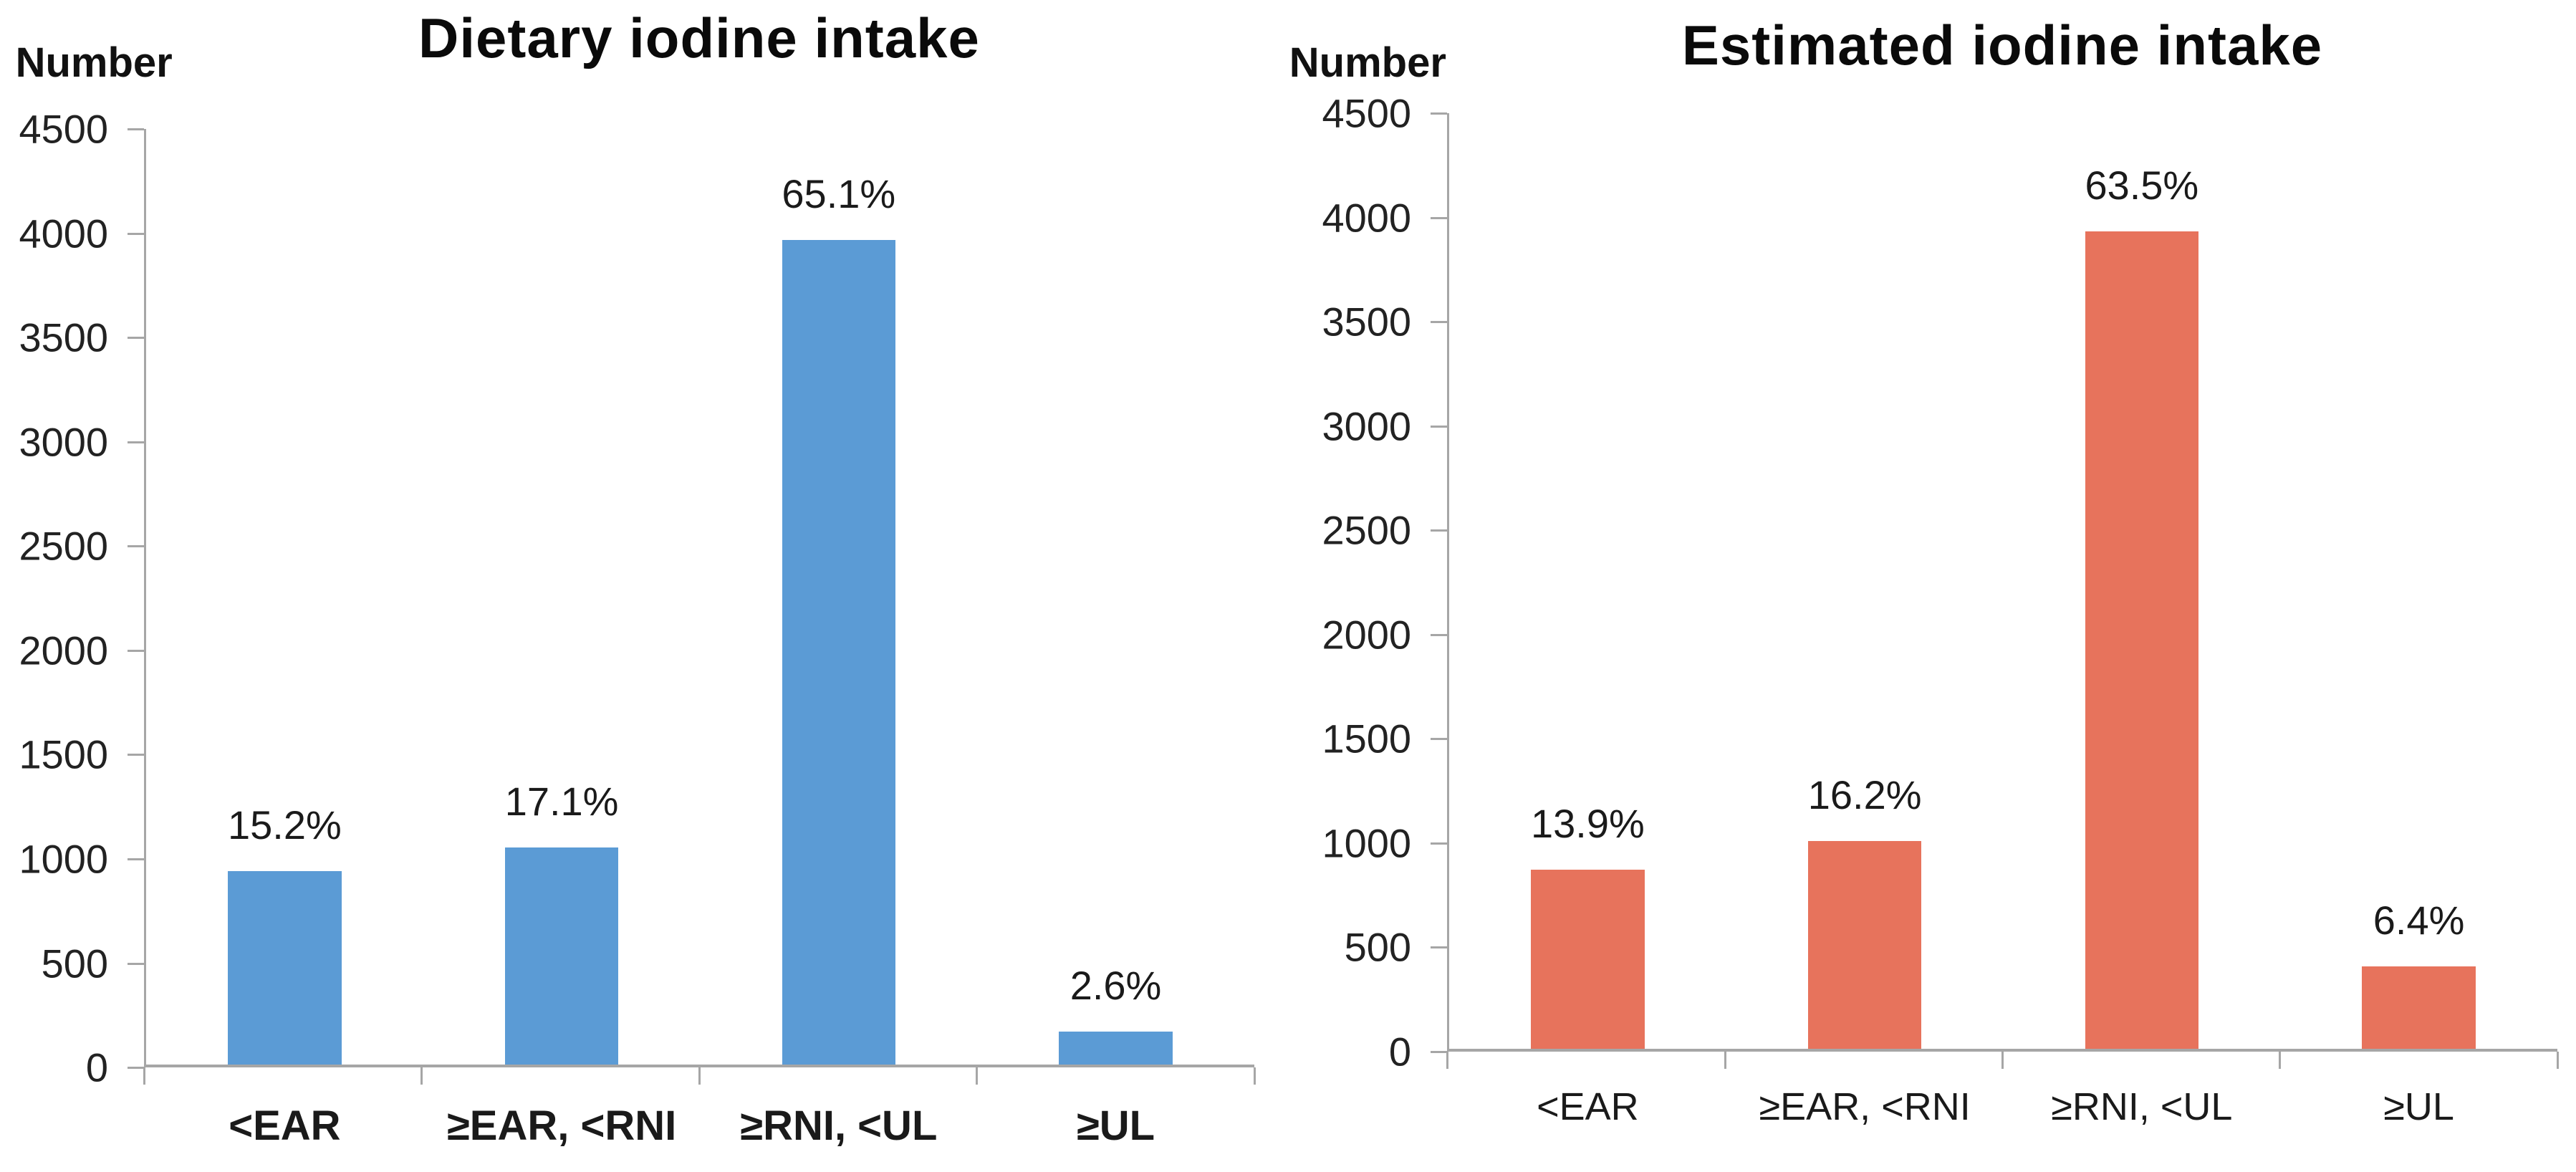 The image size is (2576, 1172). Describe the element at coordinates (285, 825) in the screenshot. I see `bar-value-label: 15.2%` at that location.